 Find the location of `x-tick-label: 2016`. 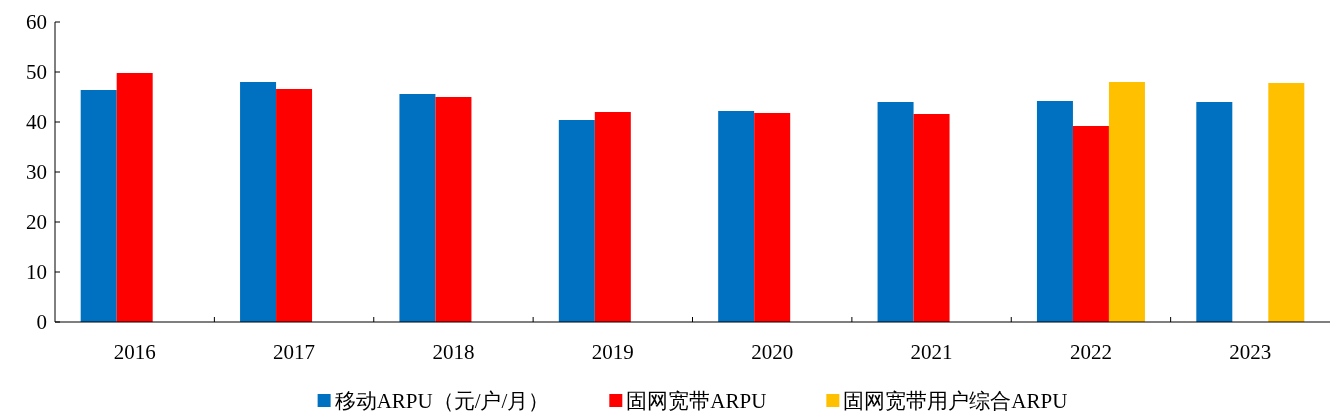

x-tick-label: 2016 is located at coordinates (134, 352).